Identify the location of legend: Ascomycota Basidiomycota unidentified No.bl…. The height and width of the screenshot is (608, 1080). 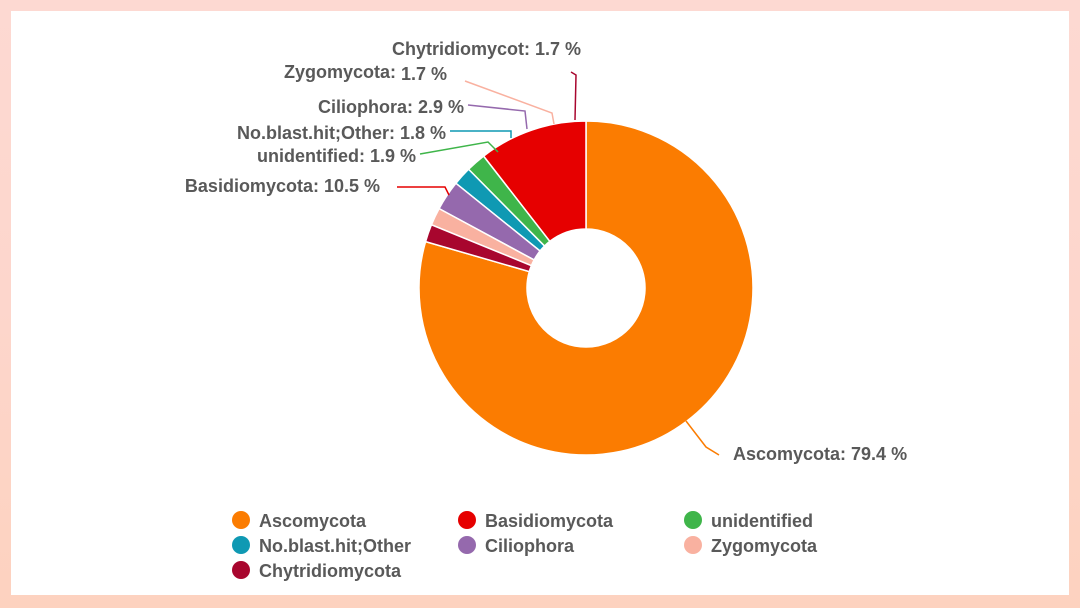
(525, 546).